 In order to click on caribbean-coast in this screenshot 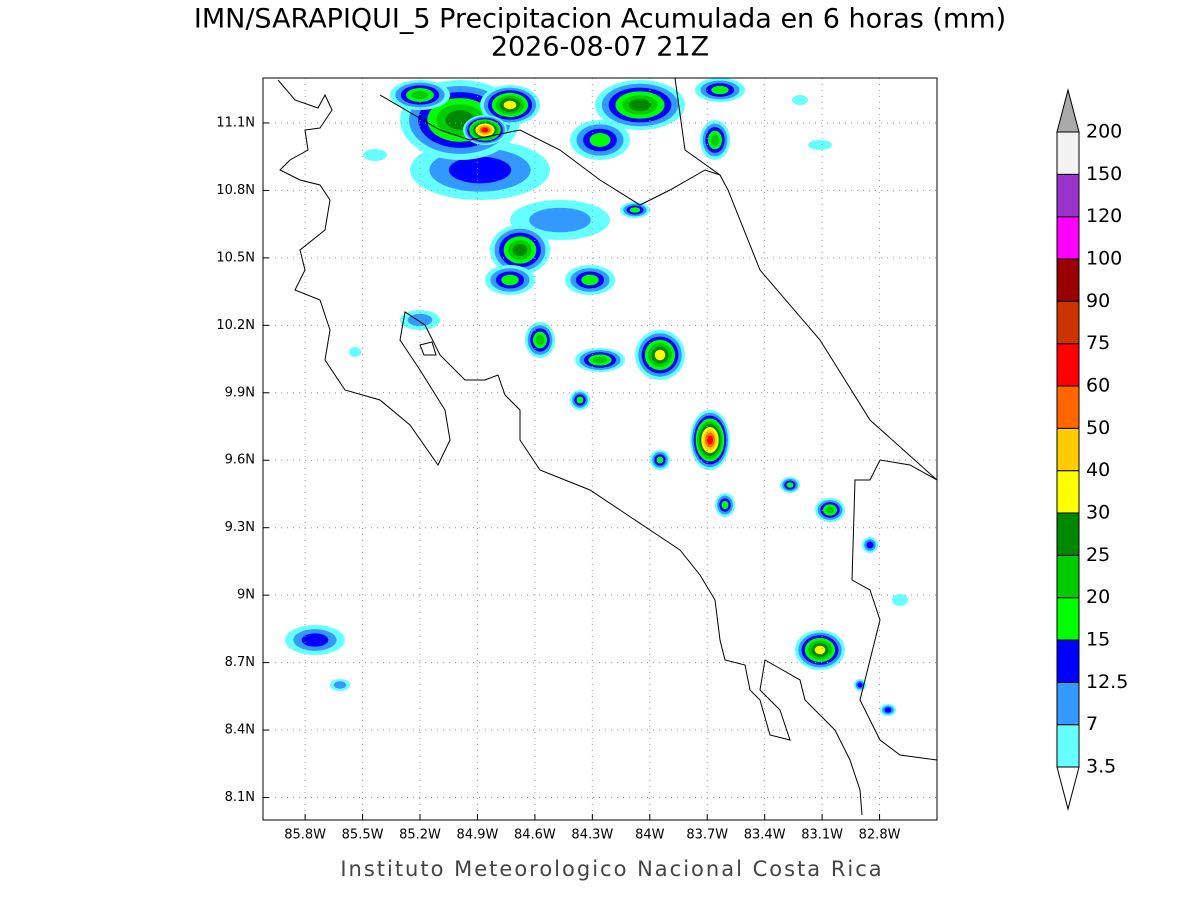, I will do `click(805, 279)`.